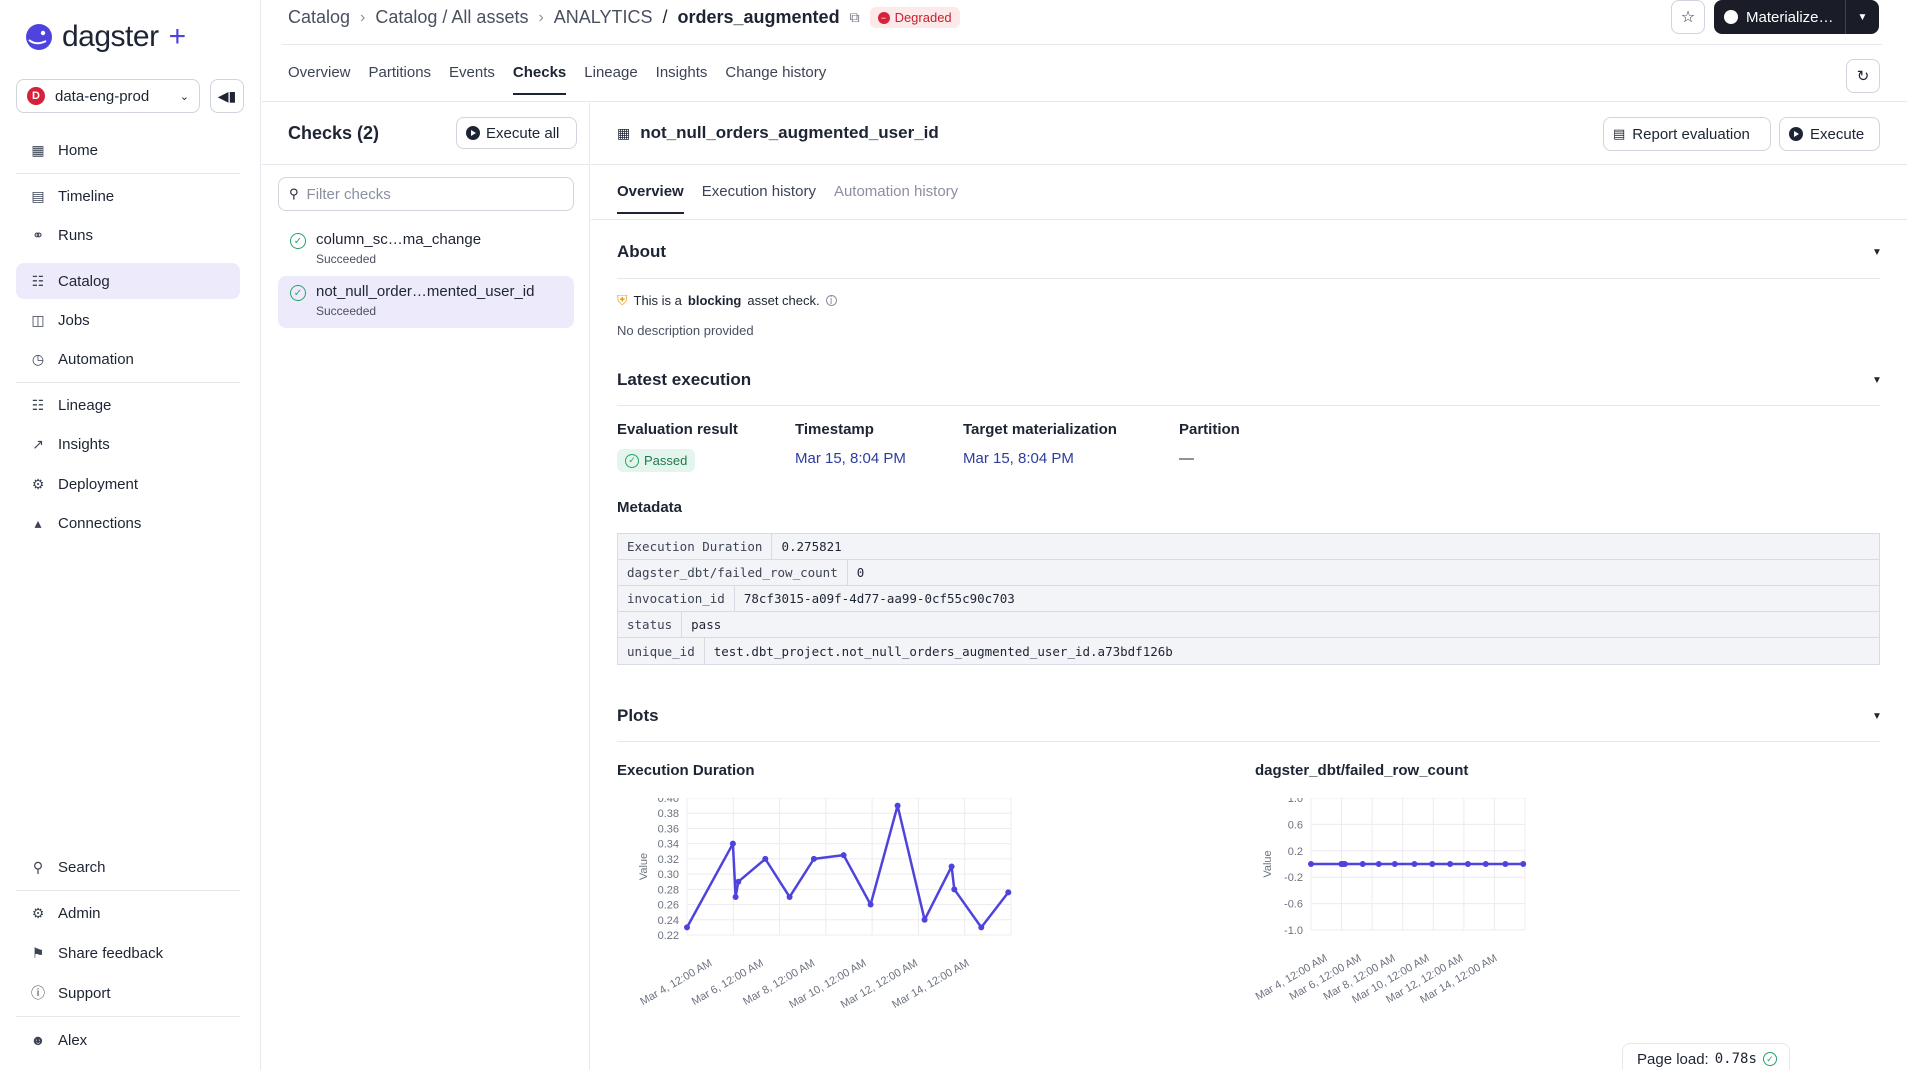 The height and width of the screenshot is (1070, 1907). What do you see at coordinates (128, 320) in the screenshot?
I see `nav-jobs: ◫ Jobs` at bounding box center [128, 320].